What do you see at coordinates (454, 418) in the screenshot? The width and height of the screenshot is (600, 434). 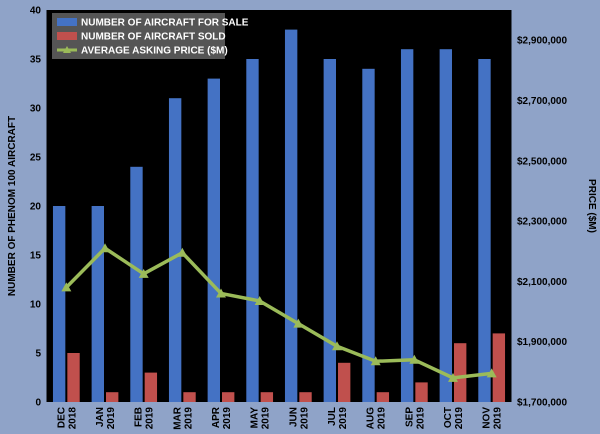 I see `x-tick-label: OCT2019` at bounding box center [454, 418].